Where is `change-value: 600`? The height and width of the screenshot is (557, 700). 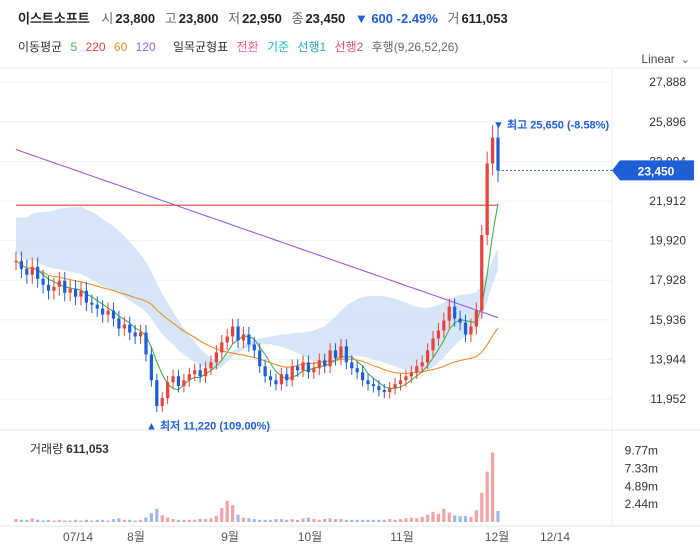 change-value: 600 is located at coordinates (382, 18).